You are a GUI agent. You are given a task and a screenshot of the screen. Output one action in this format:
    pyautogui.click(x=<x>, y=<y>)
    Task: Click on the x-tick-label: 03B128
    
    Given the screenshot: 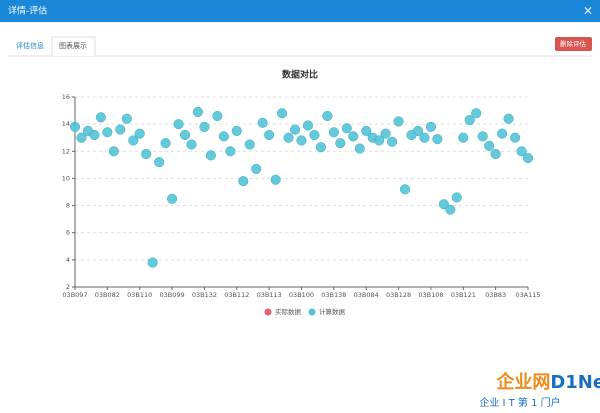 What is the action you would take?
    pyautogui.click(x=398, y=295)
    